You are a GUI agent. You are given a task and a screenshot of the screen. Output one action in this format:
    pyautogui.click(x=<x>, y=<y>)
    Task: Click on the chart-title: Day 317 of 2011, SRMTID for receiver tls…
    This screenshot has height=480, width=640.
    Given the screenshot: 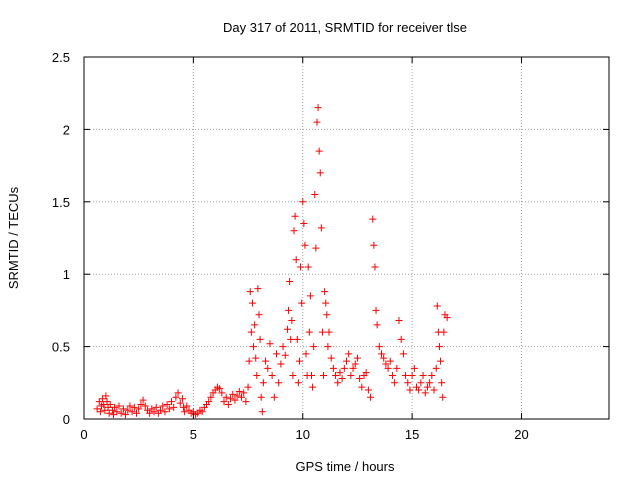 What is the action you would take?
    pyautogui.click(x=345, y=27)
    